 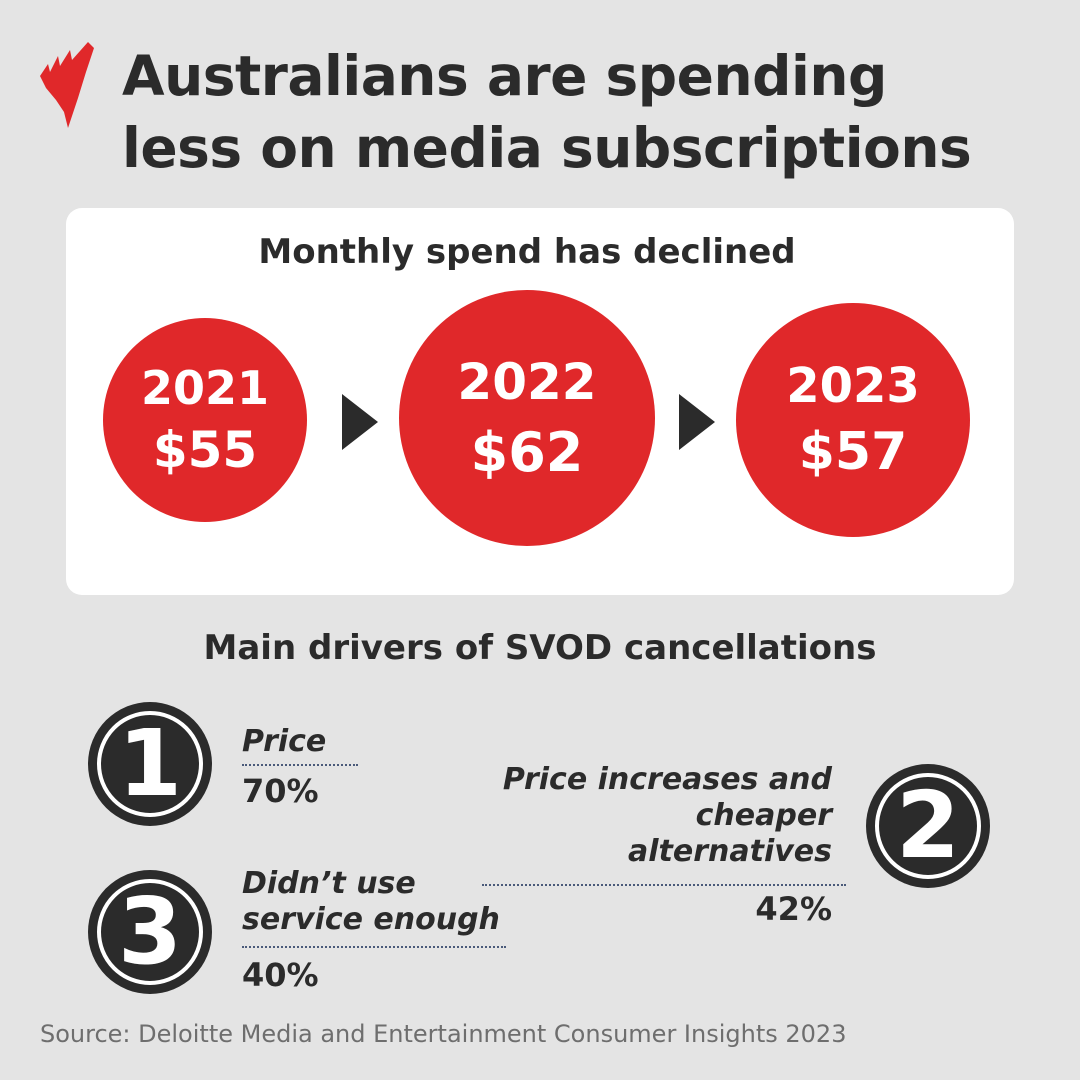 What do you see at coordinates (280, 975) in the screenshot?
I see `driver-percent: 40%` at bounding box center [280, 975].